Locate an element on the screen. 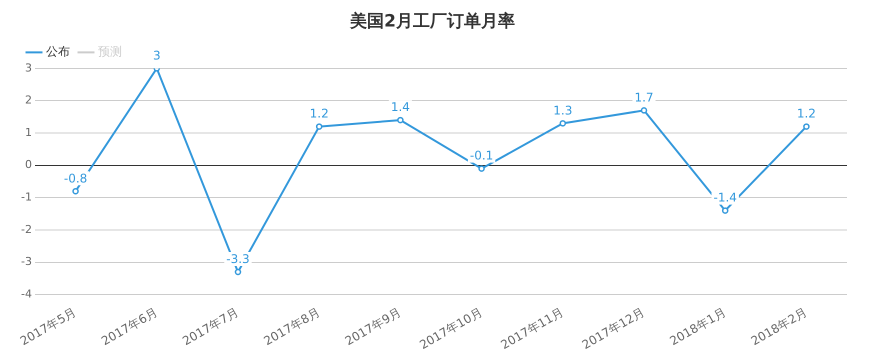 The width and height of the screenshot is (869, 364). y-tick-label: -3 is located at coordinates (26, 261).